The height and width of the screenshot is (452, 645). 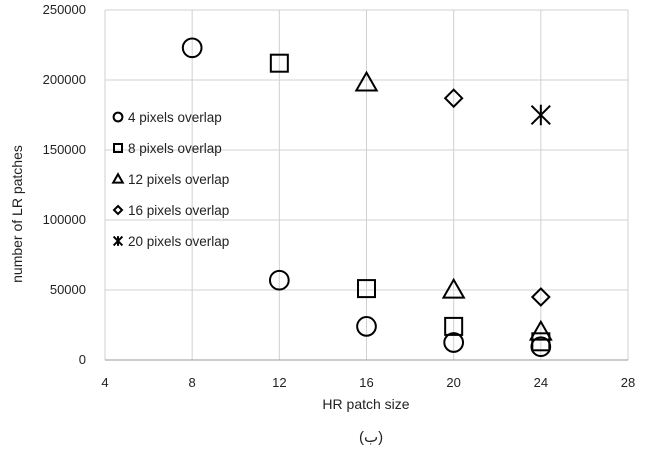 I want to click on legend-marker-asterisk, so click(x=118, y=241).